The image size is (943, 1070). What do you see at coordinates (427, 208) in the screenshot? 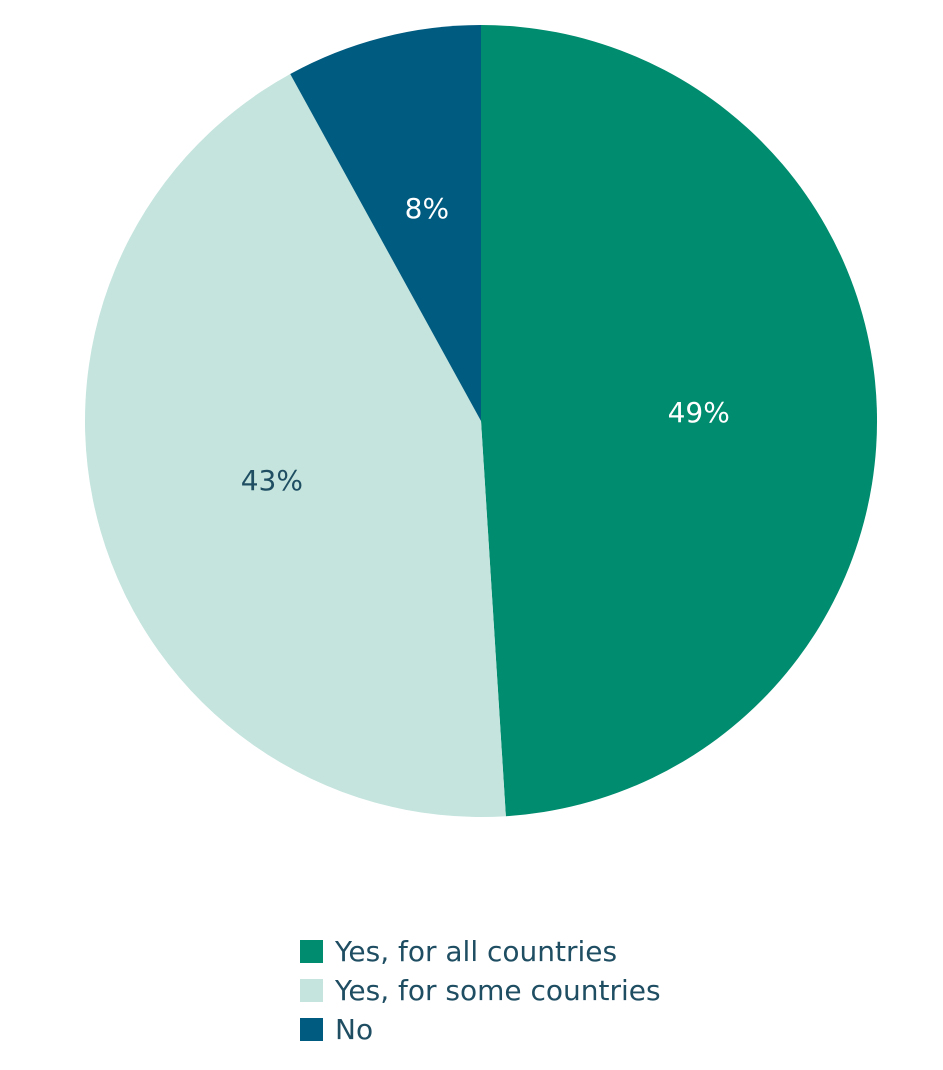
I see `pie-slice-label-2: 8%` at bounding box center [427, 208].